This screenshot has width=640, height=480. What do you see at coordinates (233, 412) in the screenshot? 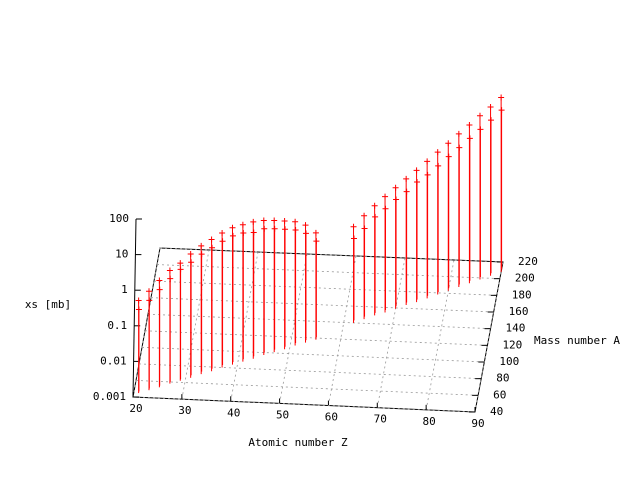
I see `x-tick-label: 40` at bounding box center [233, 412].